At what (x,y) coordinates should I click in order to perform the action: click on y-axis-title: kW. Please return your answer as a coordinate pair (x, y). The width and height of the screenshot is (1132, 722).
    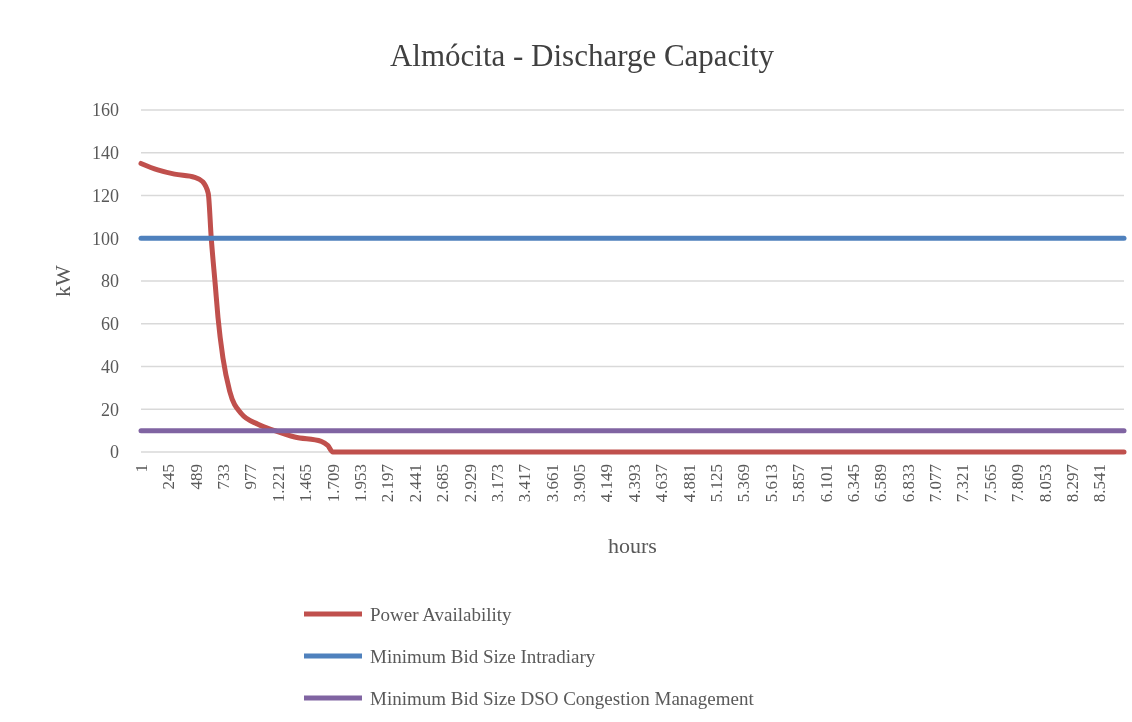
    Looking at the image, I should click on (62, 280).